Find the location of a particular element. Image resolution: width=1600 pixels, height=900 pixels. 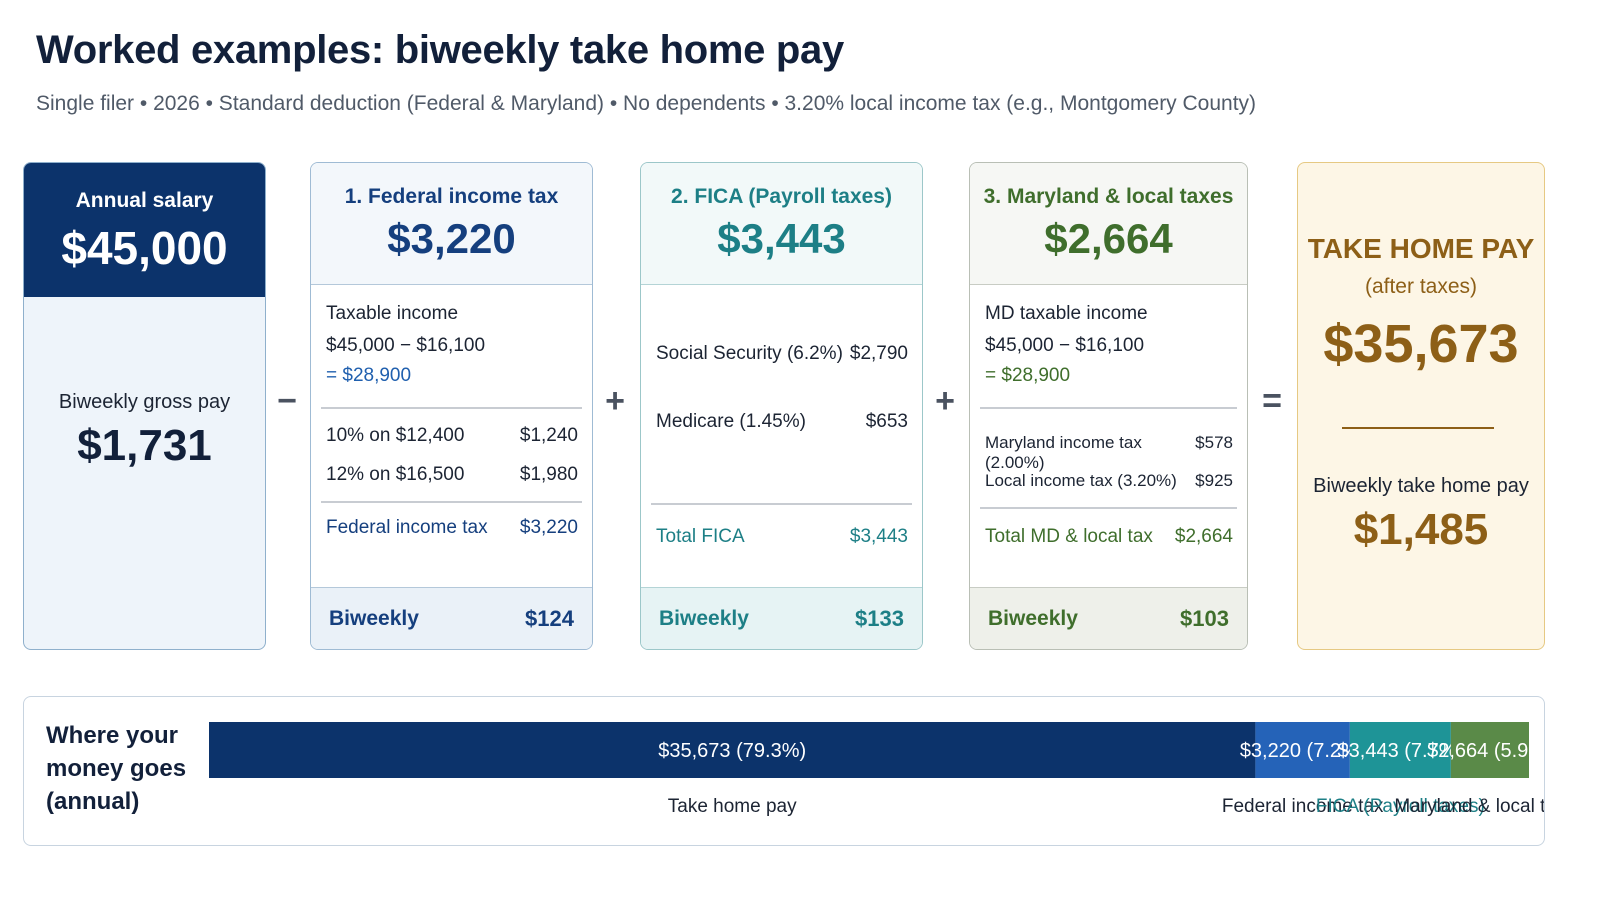

maryland-item-value: $925 is located at coordinates (1214, 480).